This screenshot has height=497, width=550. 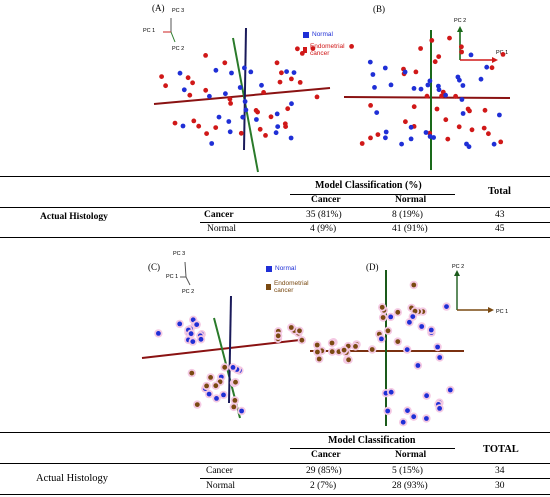 What do you see at coordinates (410, 229) in the screenshot?
I see `cell-normal: 41 (91%)` at bounding box center [410, 229].